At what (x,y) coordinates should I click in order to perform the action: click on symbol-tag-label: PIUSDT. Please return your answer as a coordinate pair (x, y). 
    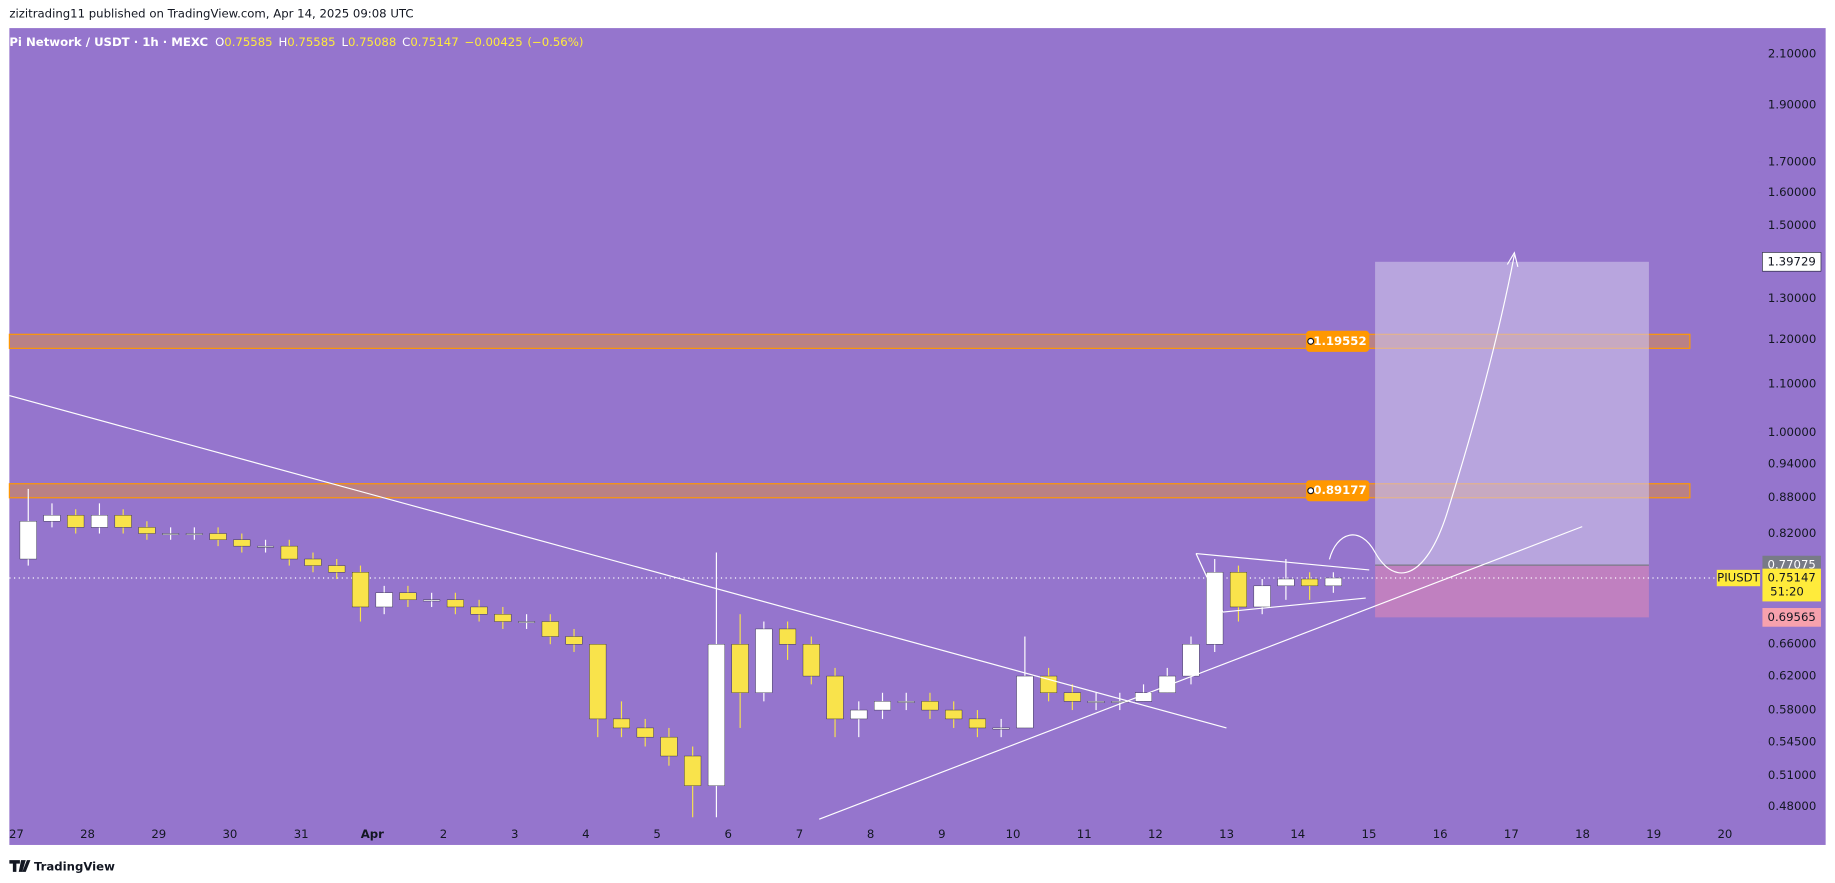
    Looking at the image, I should click on (1738, 578).